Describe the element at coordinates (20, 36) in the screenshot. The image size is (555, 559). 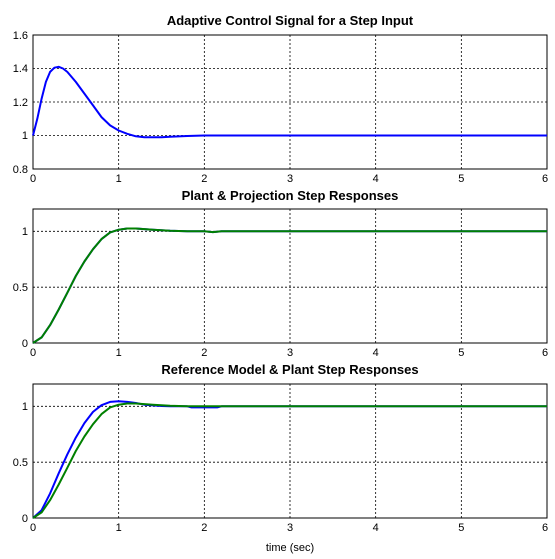
I see `ytick-label: 1.6` at that location.